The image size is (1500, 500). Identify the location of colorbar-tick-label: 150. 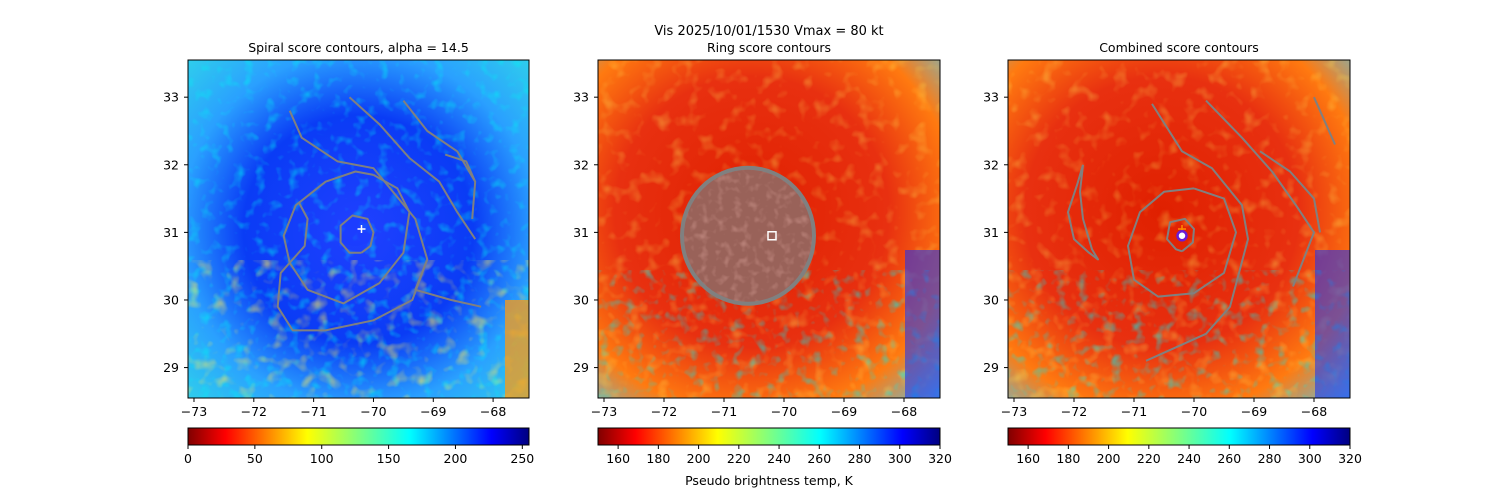
(389, 458).